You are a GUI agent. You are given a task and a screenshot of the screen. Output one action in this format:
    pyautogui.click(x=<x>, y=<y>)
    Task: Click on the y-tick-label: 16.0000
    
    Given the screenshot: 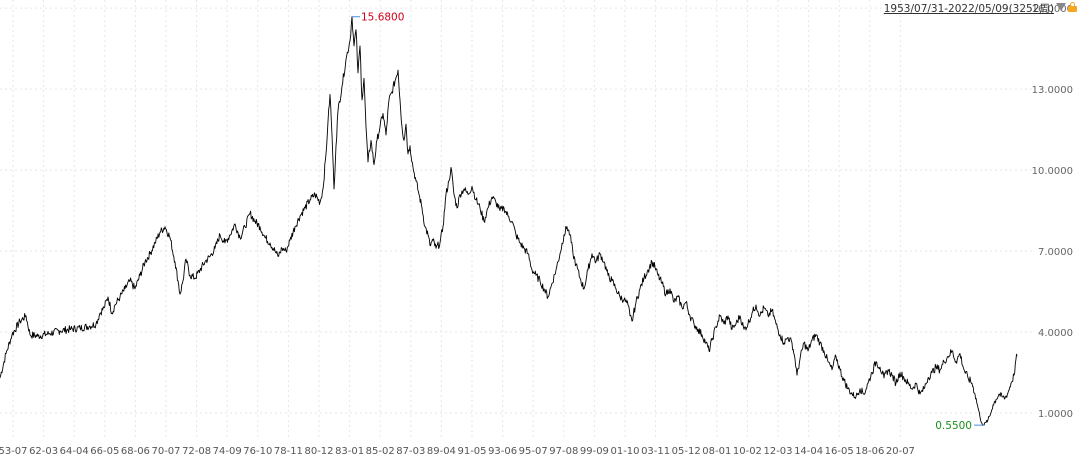 What is the action you would take?
    pyautogui.click(x=1052, y=9)
    